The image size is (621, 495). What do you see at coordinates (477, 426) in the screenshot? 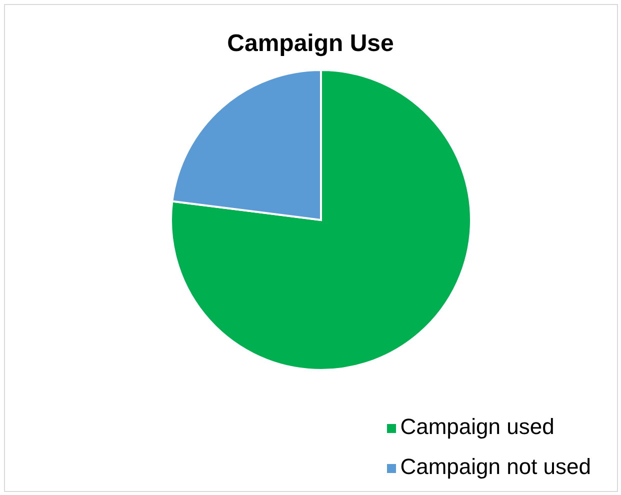
I see `legend-label: Campaign used` at bounding box center [477, 426].